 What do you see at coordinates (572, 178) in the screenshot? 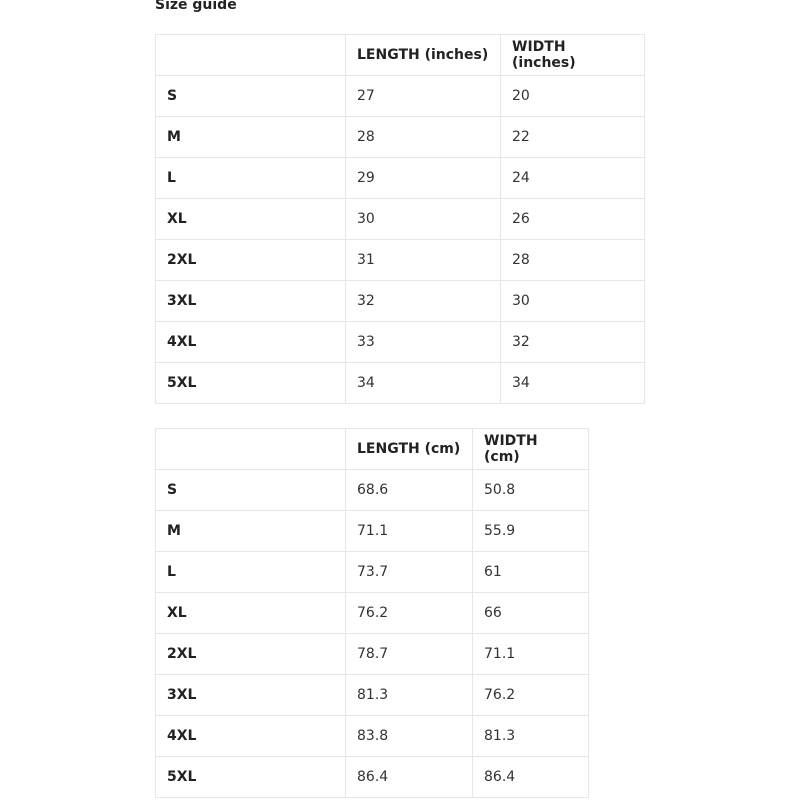
I see `width-cell: 24` at bounding box center [572, 178].